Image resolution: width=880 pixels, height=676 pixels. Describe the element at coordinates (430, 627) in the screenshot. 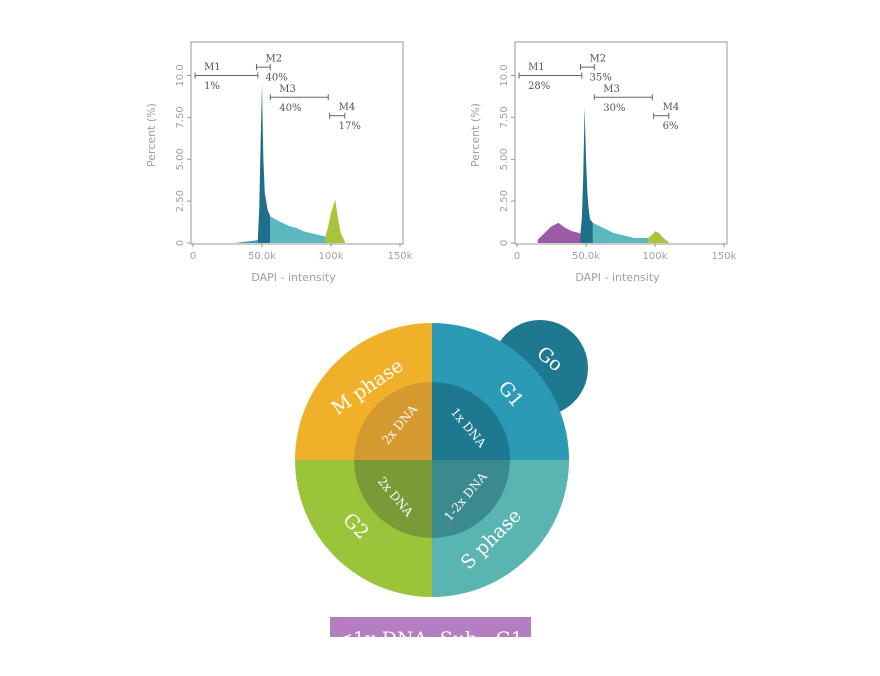

I see `sub-g1-box` at that location.